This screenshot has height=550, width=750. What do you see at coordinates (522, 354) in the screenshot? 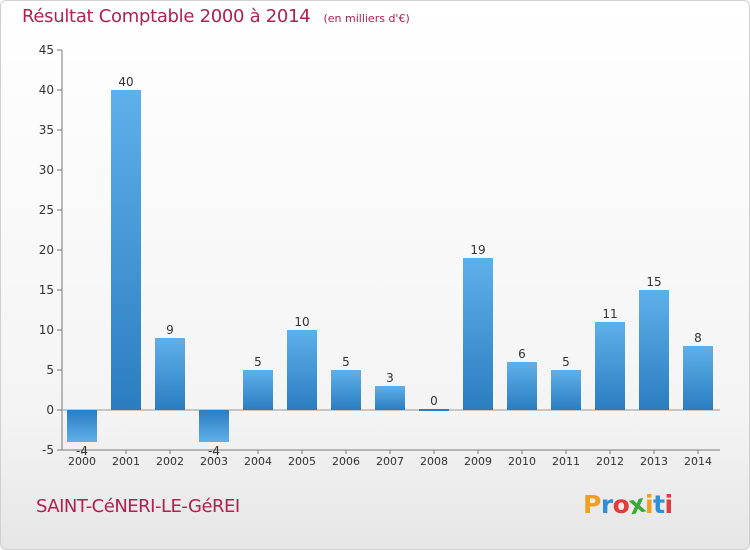
I see `data-label: 6` at bounding box center [522, 354].